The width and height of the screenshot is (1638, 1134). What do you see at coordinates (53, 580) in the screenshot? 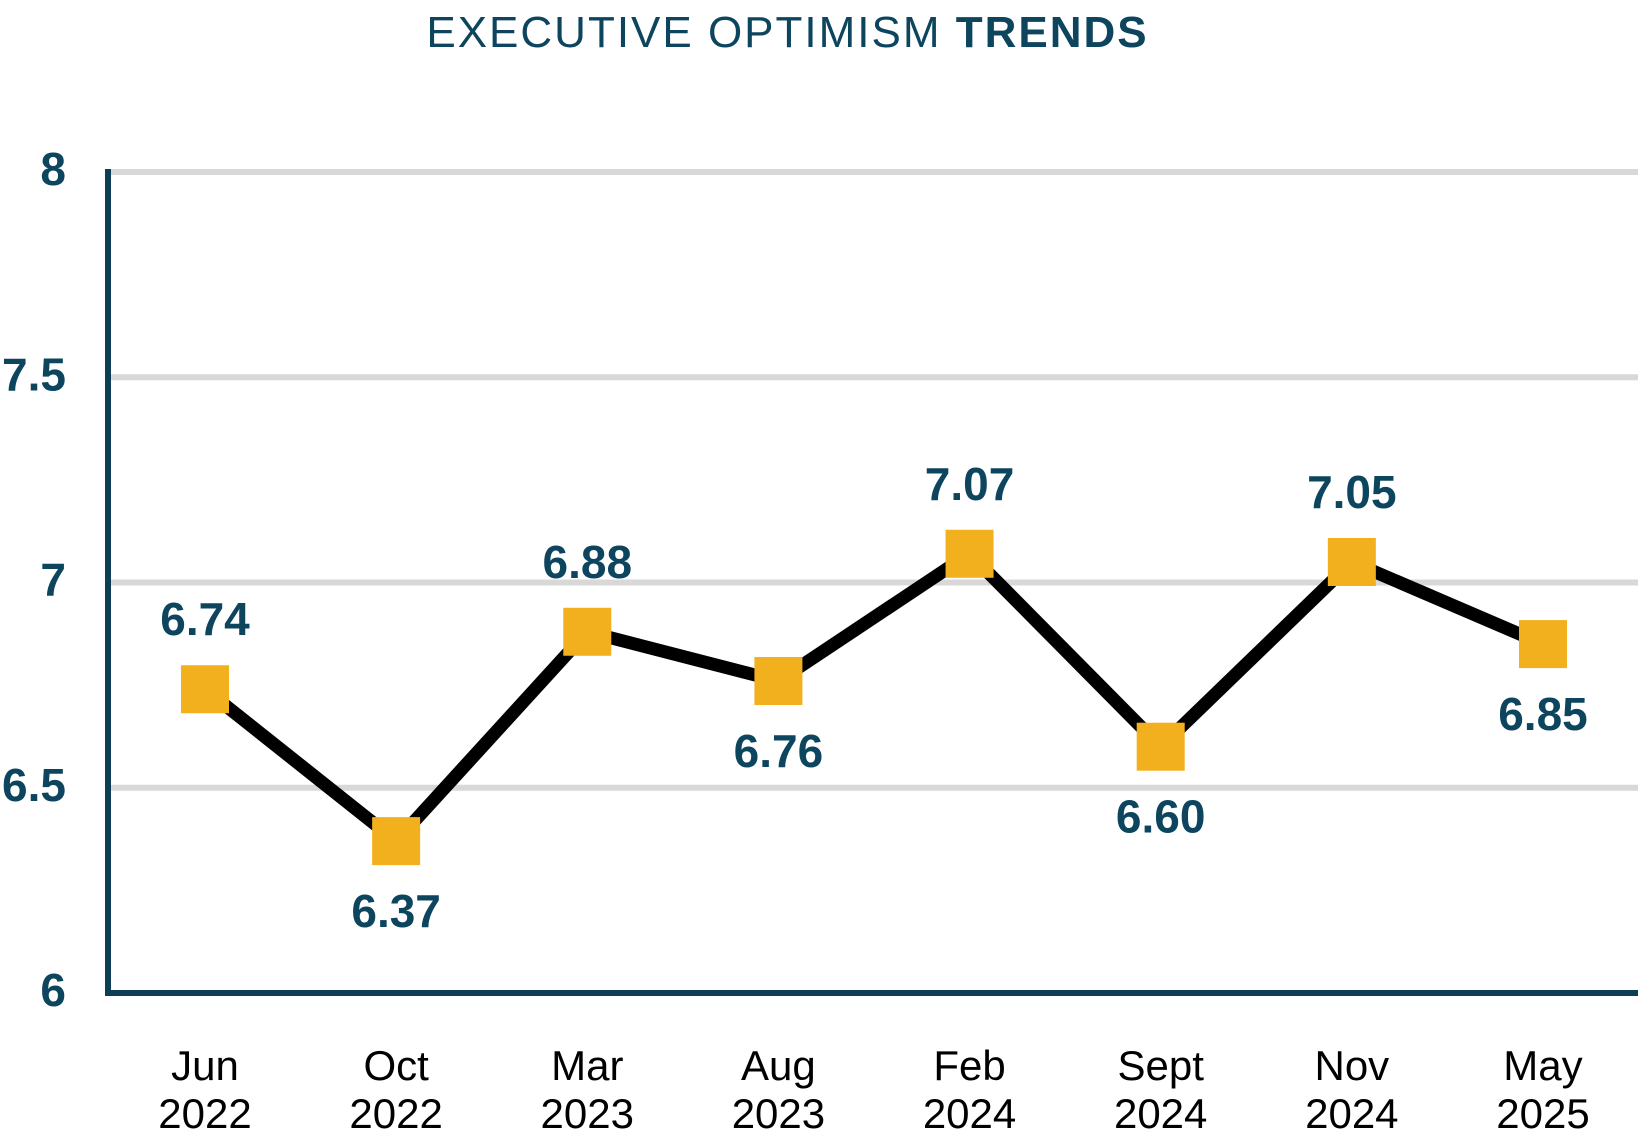
I see `y-axis-tick-label-7: 7` at bounding box center [53, 580].